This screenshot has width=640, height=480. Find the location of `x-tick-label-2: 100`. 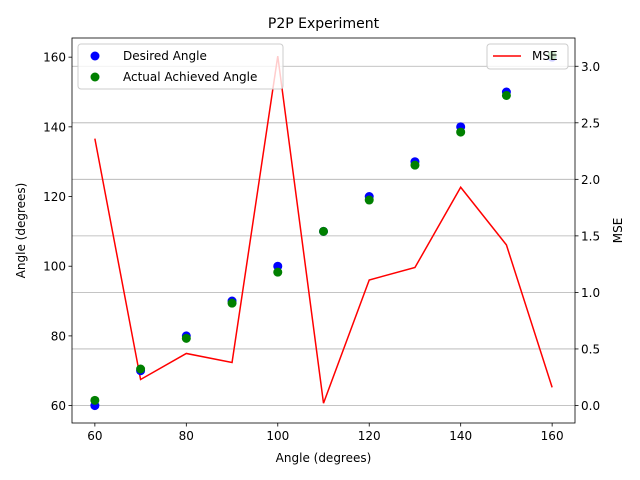

x-tick-label-2: 100 is located at coordinates (277, 436).